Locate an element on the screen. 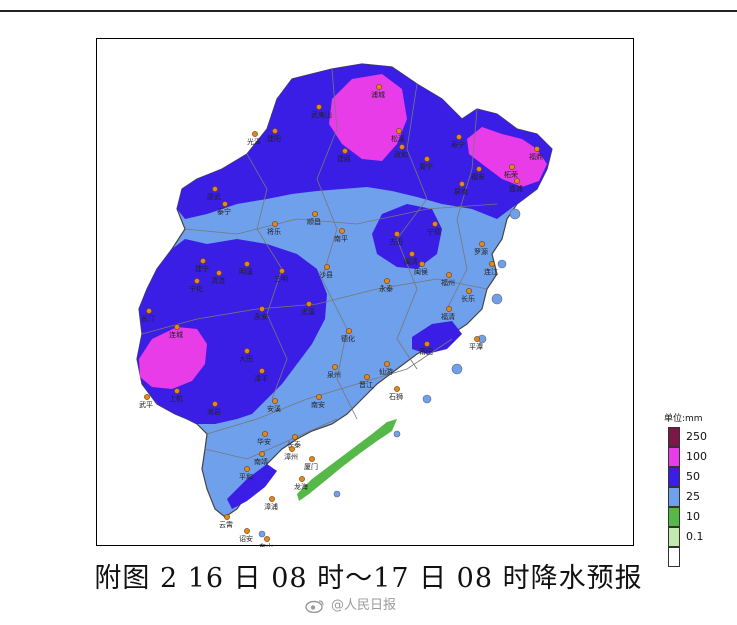 The image size is (737, 625). legend-label: 50 is located at coordinates (693, 476).